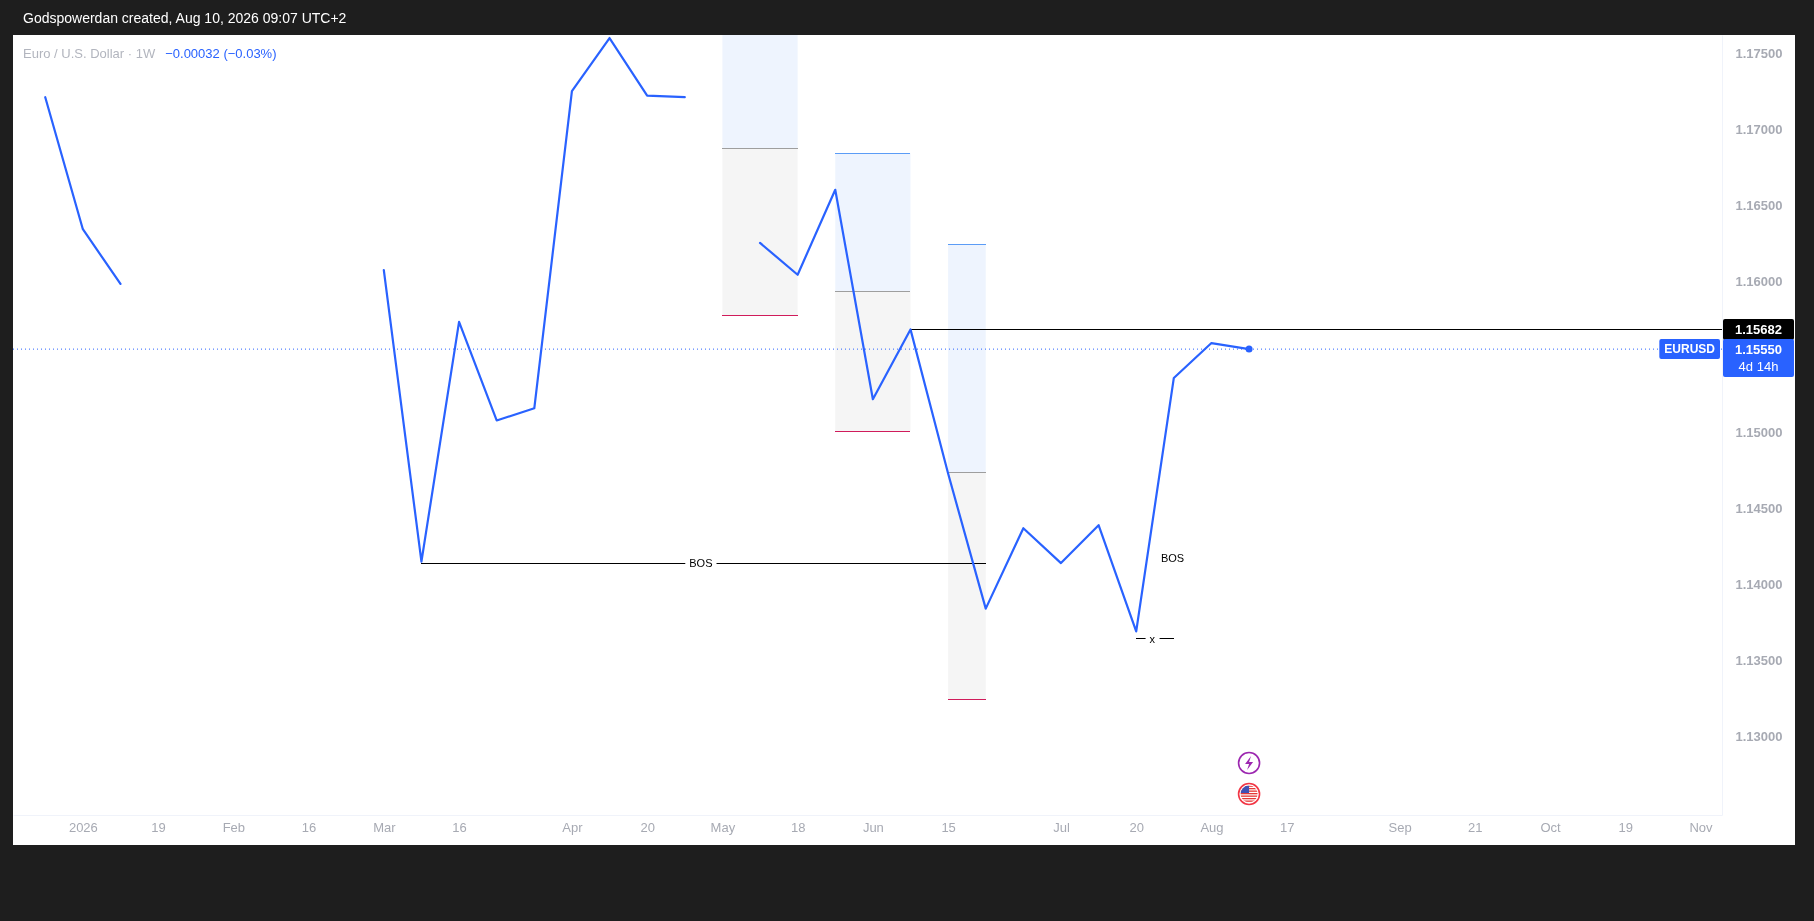 The image size is (1814, 921). Describe the element at coordinates (1759, 433) in the screenshot. I see `y-tick-label: 1.15000` at that location.